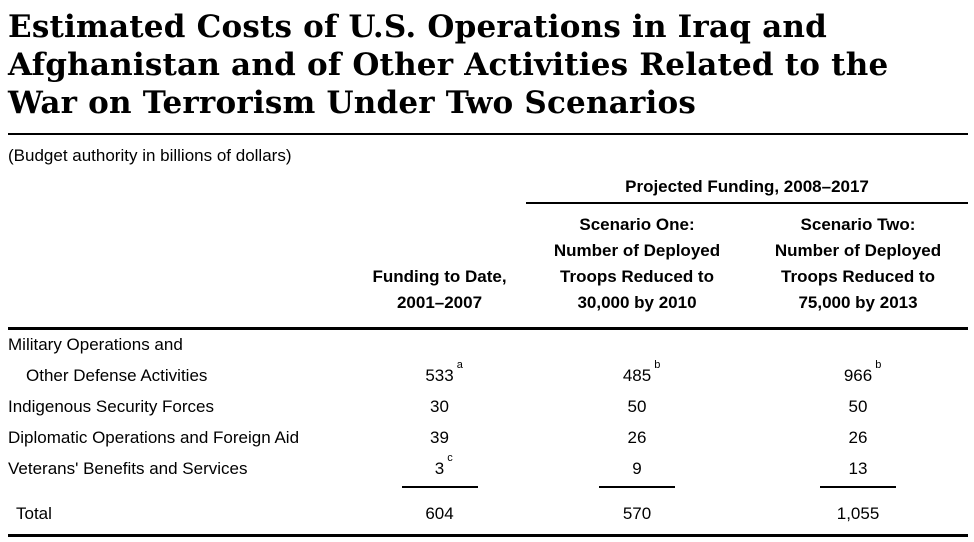 Image resolution: width=974 pixels, height=542 pixels. I want to click on value: 39, so click(439, 437).